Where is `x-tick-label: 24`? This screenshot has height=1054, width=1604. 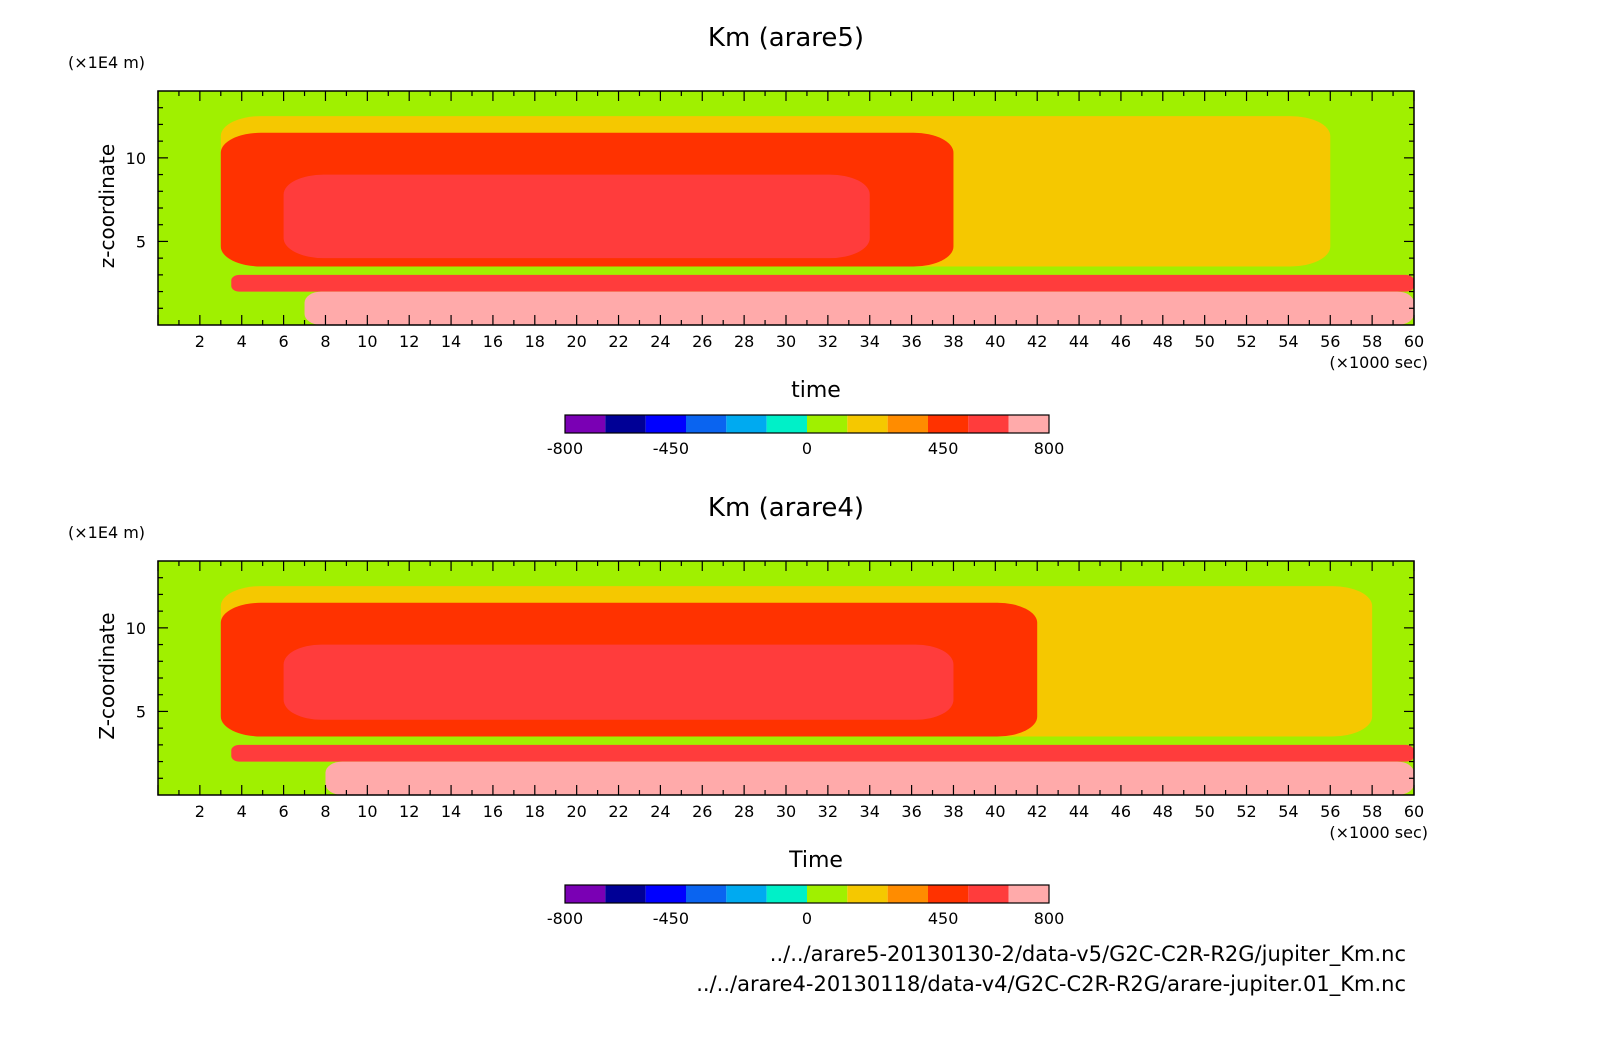 x-tick-label: 24 is located at coordinates (660, 341).